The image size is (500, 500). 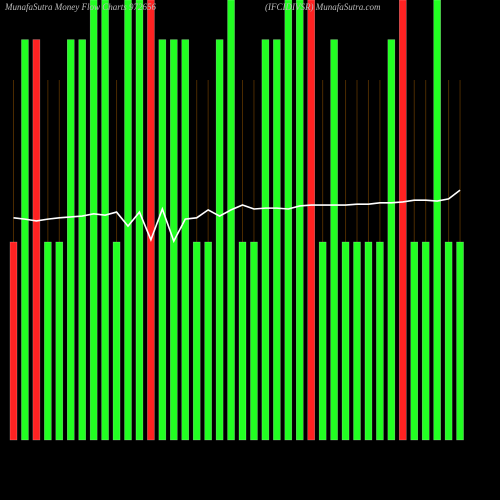 I want to click on chart-title: MunafaSutra Money Flow Charts 972656, so click(x=80, y=7).